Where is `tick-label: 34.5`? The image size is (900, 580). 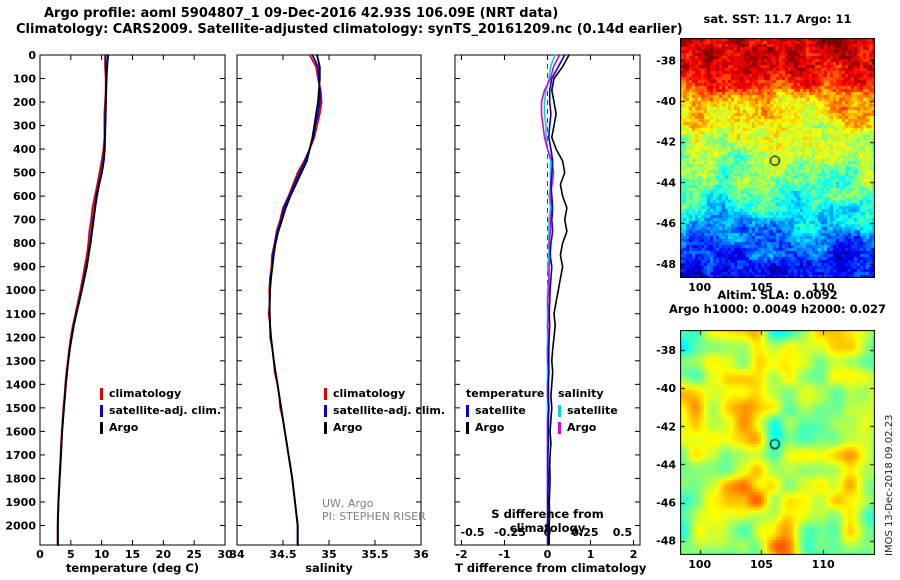 tick-label: 34.5 is located at coordinates (282, 554).